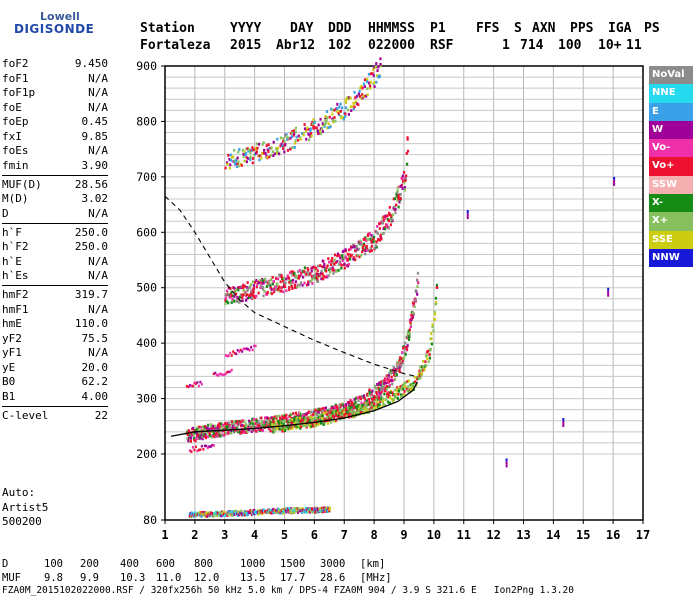 The width and height of the screenshot is (700, 600). Describe the element at coordinates (9, 367) in the screenshot. I see `param-name: yE` at that location.